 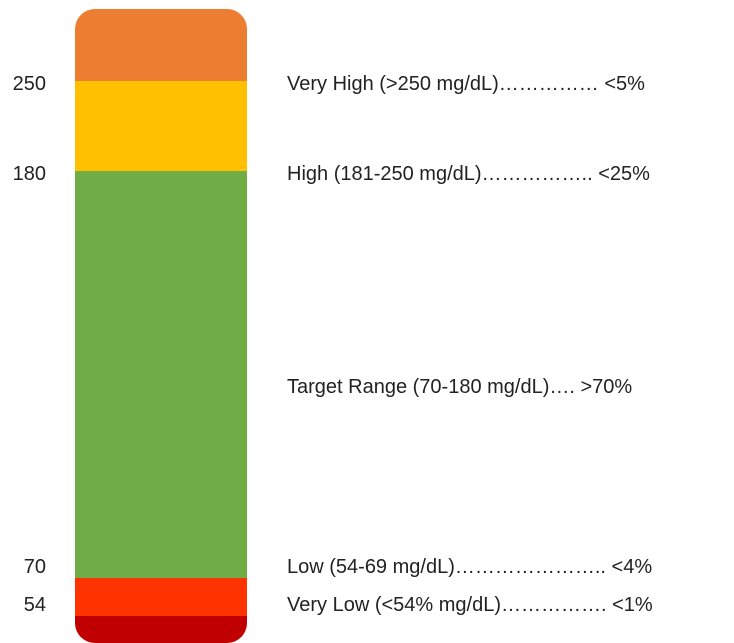 I want to click on tick-label-180: 180, so click(x=29, y=174).